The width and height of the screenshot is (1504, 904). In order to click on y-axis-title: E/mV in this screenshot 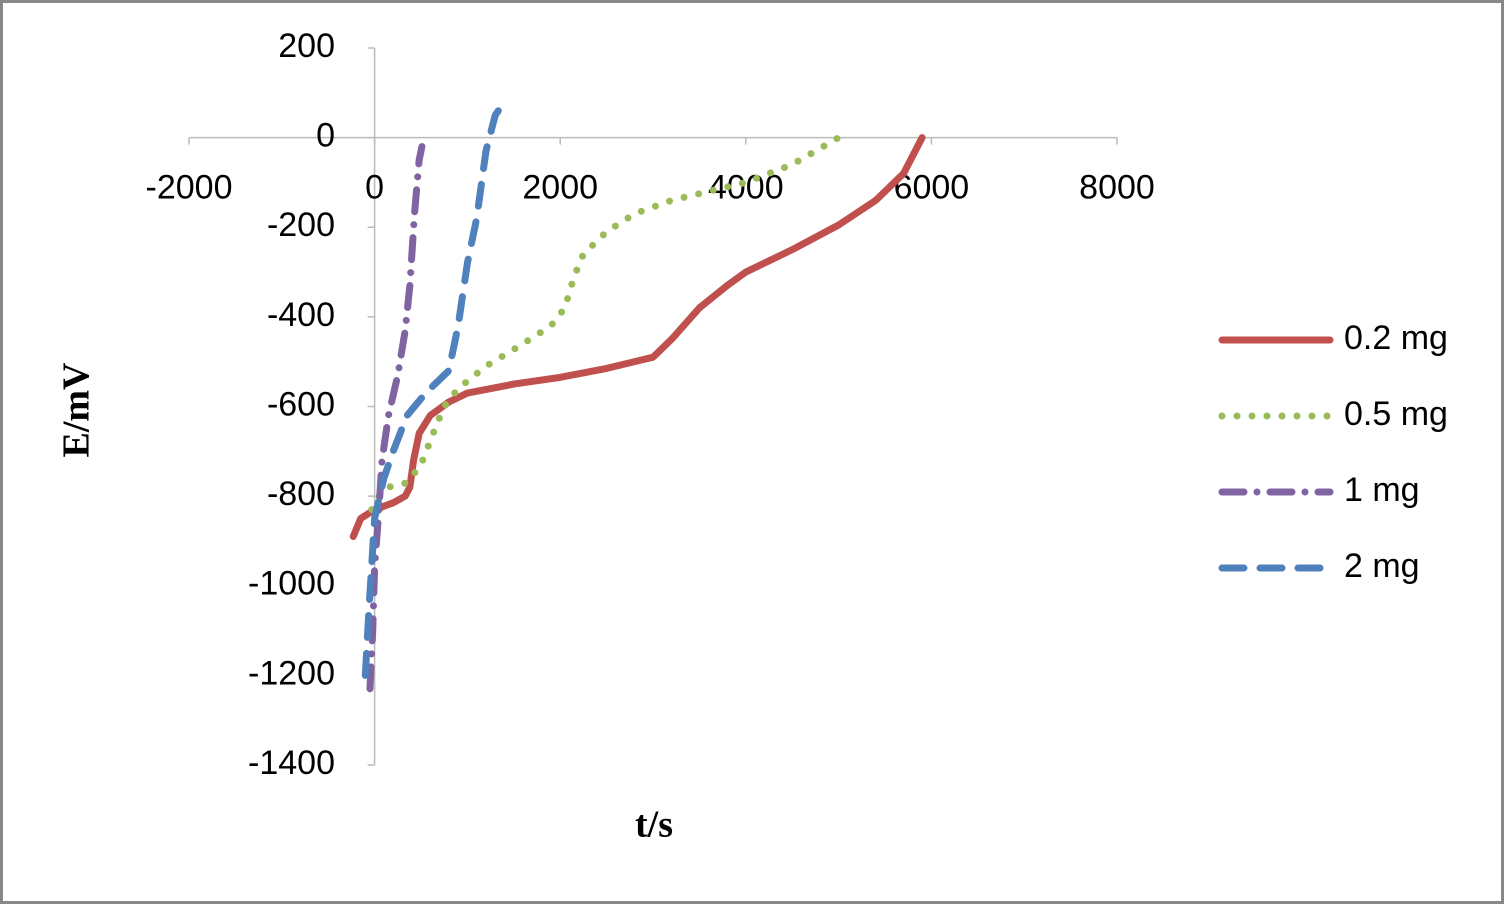, I will do `click(77, 410)`.